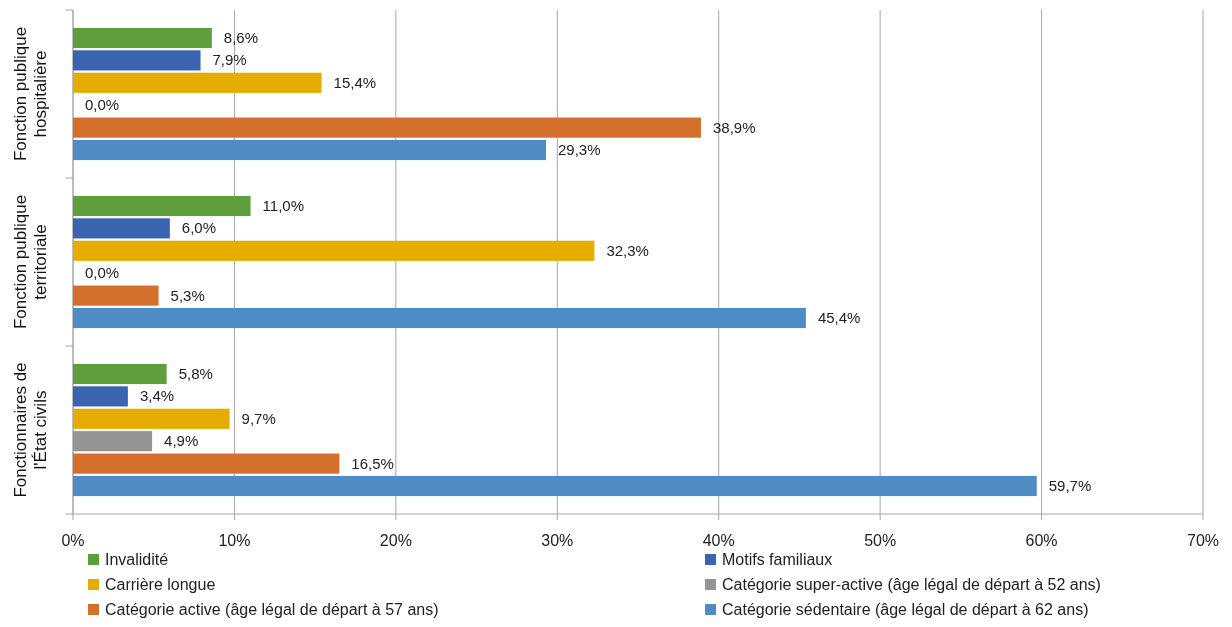 The image size is (1232, 627). I want to click on x-tick-label: 20%, so click(395, 540).